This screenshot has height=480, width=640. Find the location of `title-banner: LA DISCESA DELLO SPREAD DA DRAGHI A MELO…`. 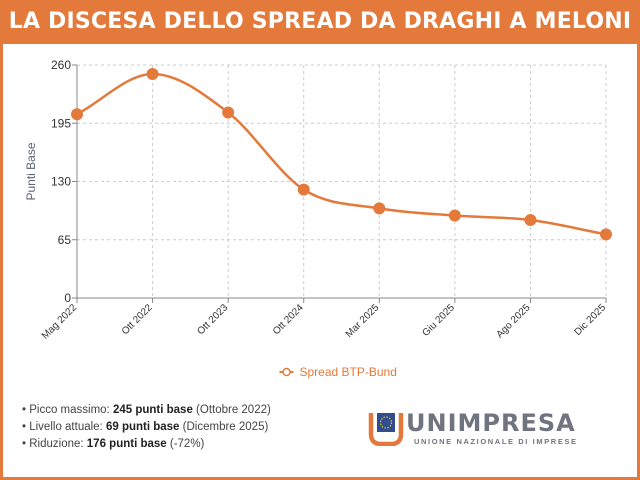

title-banner: LA DISCESA DELLO SPREAD DA DRAGHI A MELO… is located at coordinates (320, 22).